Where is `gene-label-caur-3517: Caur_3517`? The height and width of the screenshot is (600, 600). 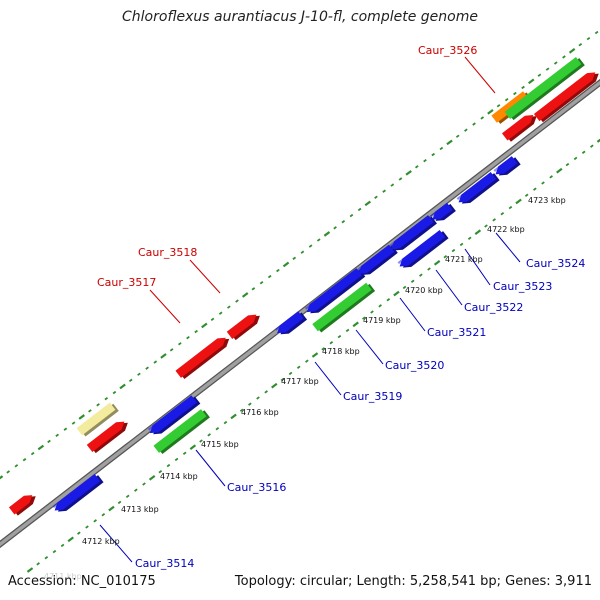
gene-label-caur-3517: Caur_3517 is located at coordinates (126, 282).